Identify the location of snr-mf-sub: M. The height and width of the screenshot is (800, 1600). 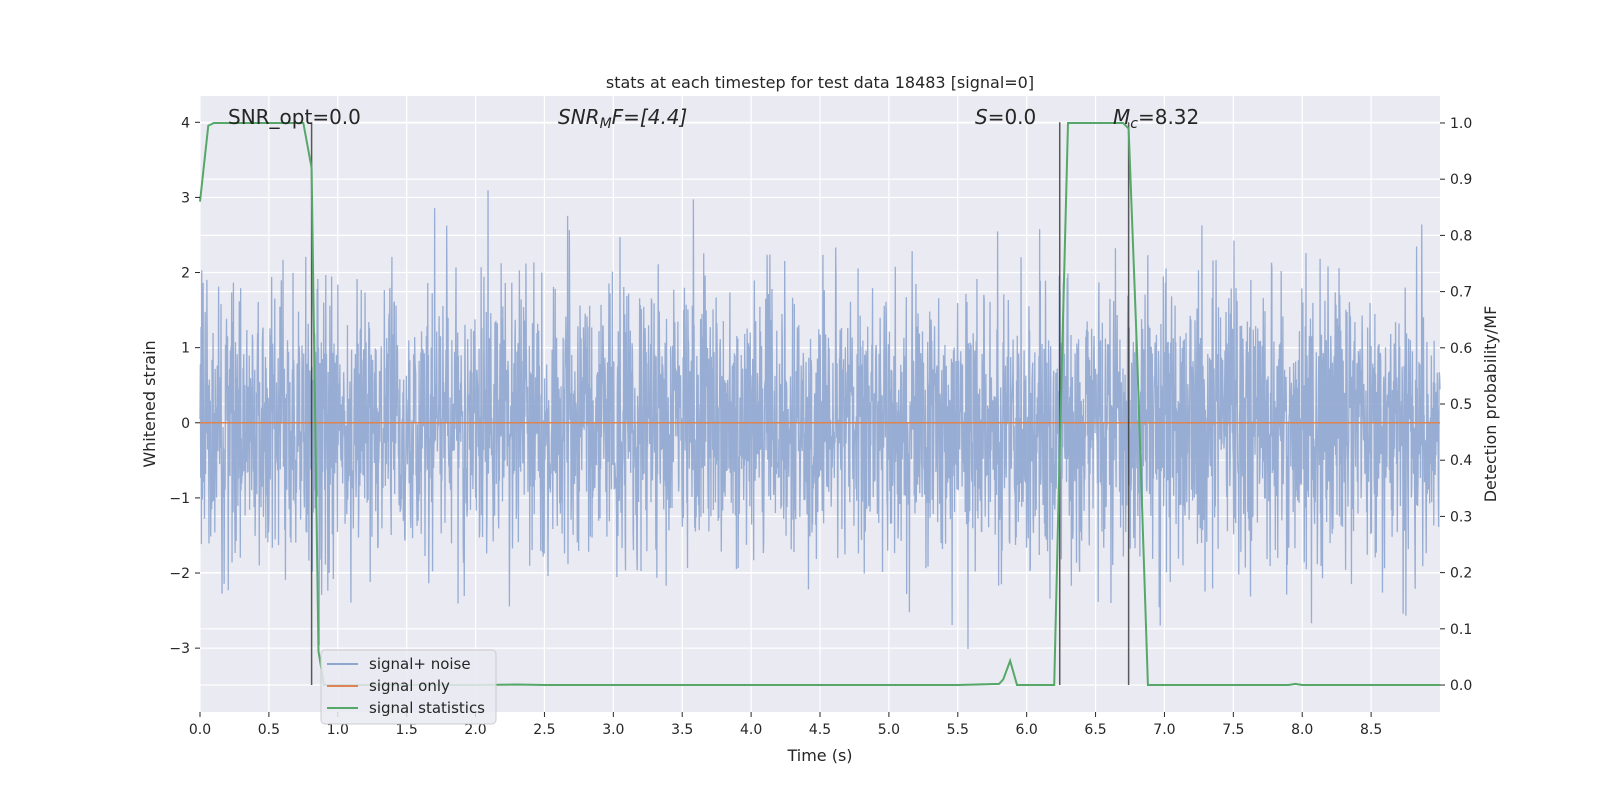
(606, 124).